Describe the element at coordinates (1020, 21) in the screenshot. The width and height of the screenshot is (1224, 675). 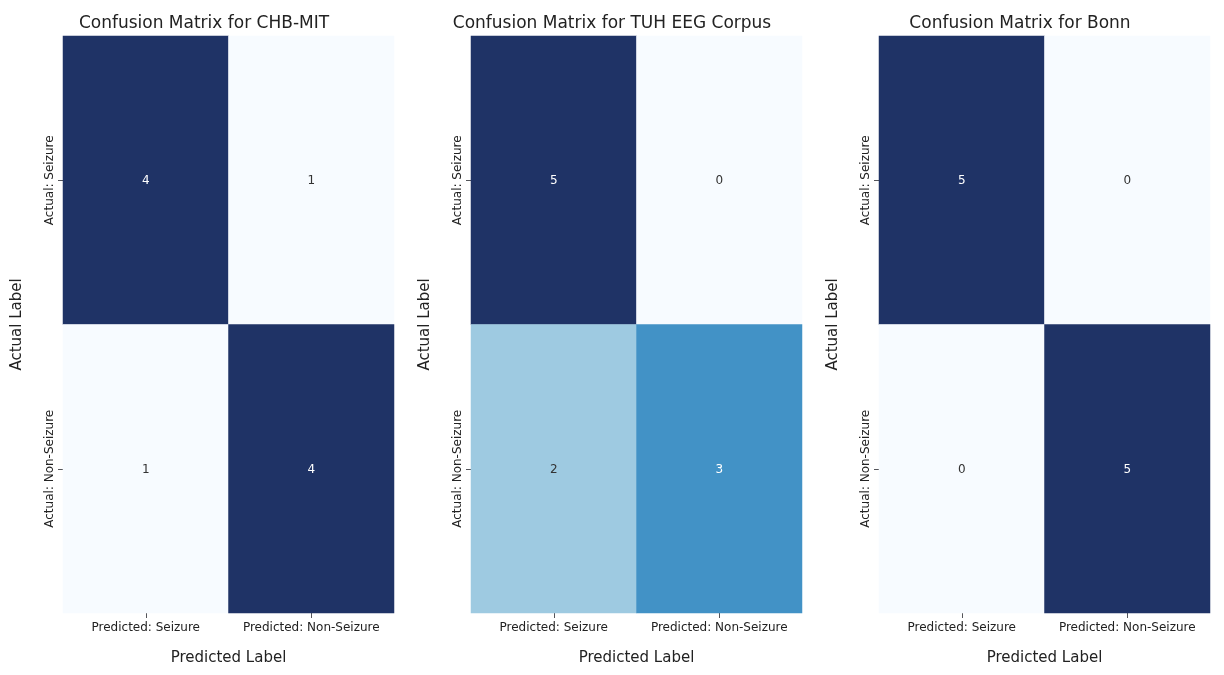
I see `chart-title: Confusion Matrix for Bonn` at that location.